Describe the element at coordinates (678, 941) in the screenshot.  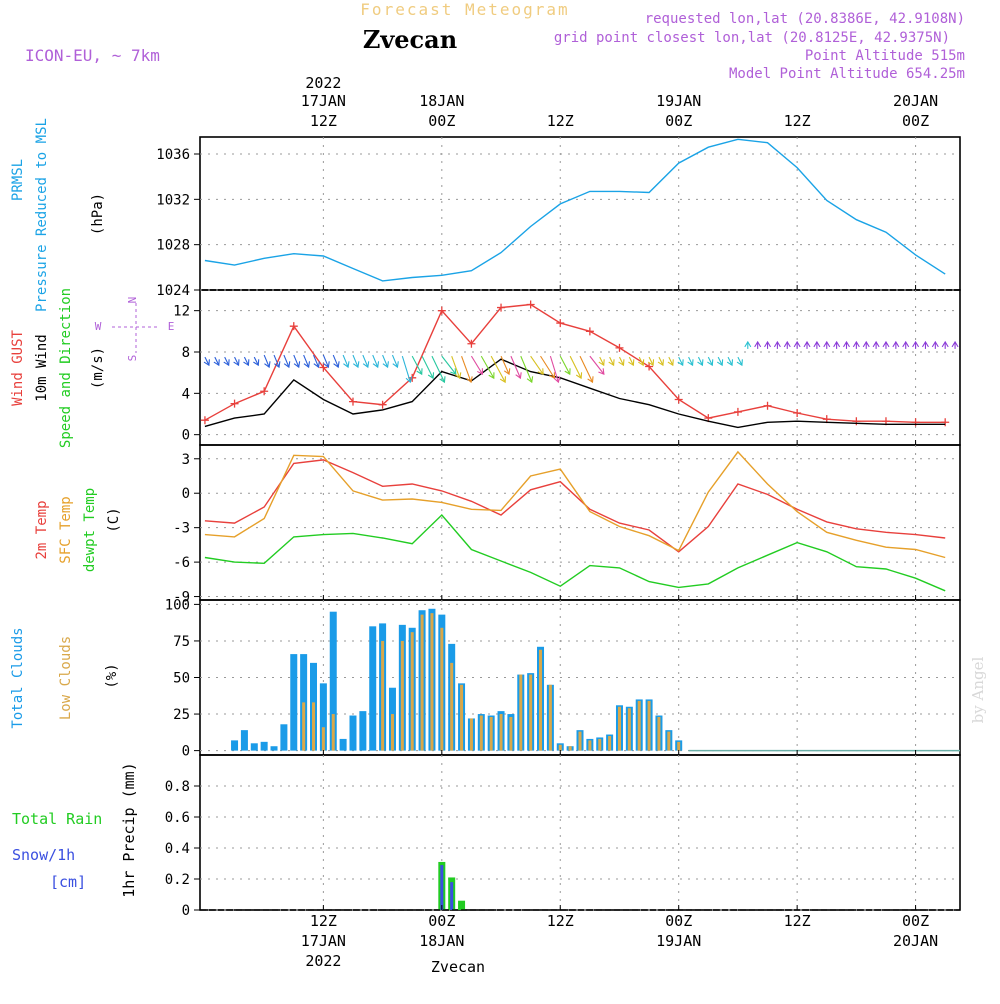
I see `time-label-bottom: 19JAN` at that location.